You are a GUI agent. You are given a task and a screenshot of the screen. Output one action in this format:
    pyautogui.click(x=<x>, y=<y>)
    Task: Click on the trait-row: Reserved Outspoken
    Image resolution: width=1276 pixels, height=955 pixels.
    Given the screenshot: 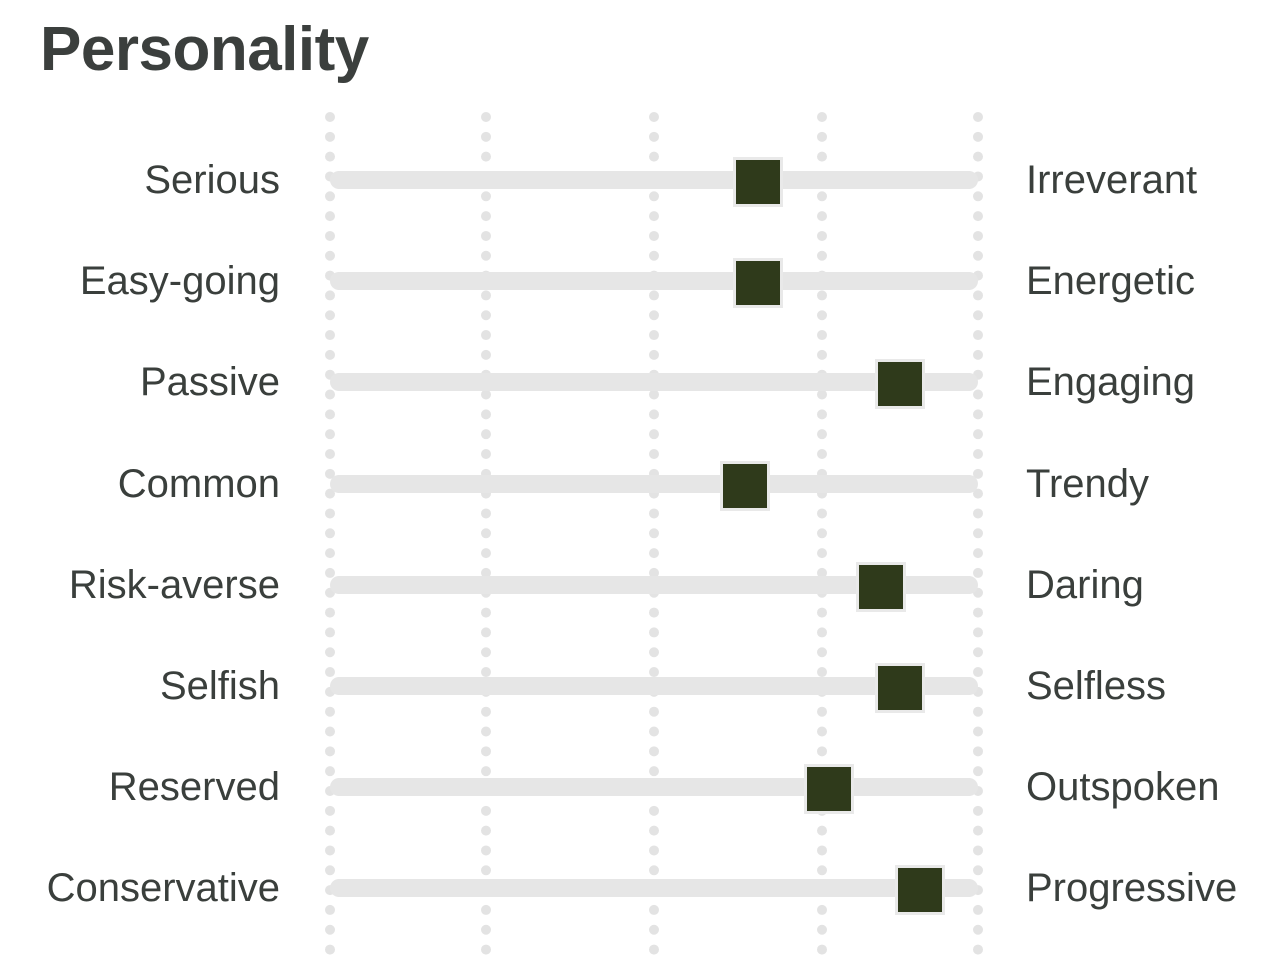 What is the action you would take?
    pyautogui.click(x=638, y=787)
    